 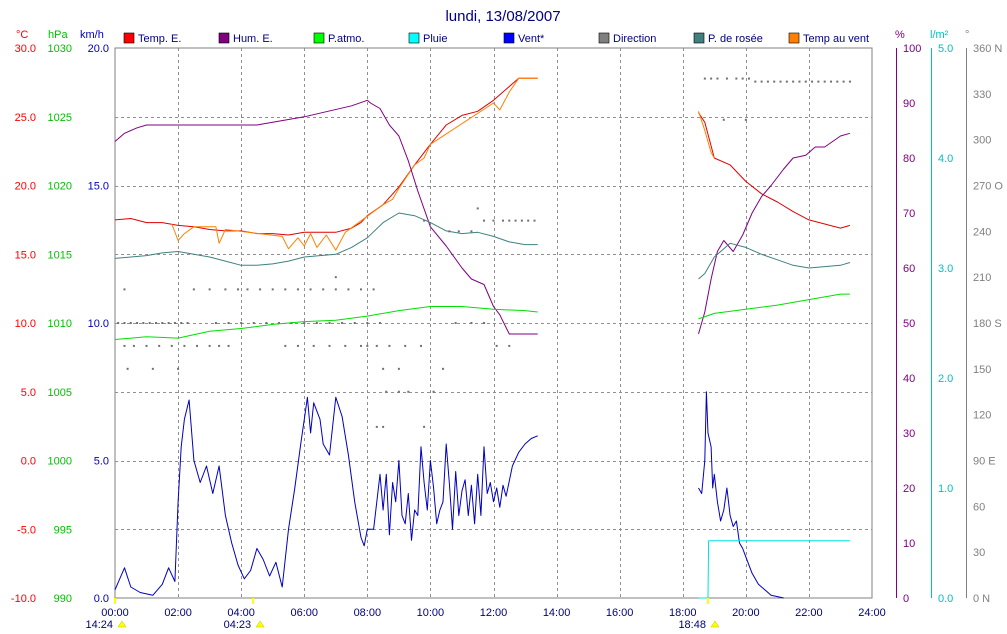 I want to click on celsius-tick-label: 20.0, so click(x=25, y=187).